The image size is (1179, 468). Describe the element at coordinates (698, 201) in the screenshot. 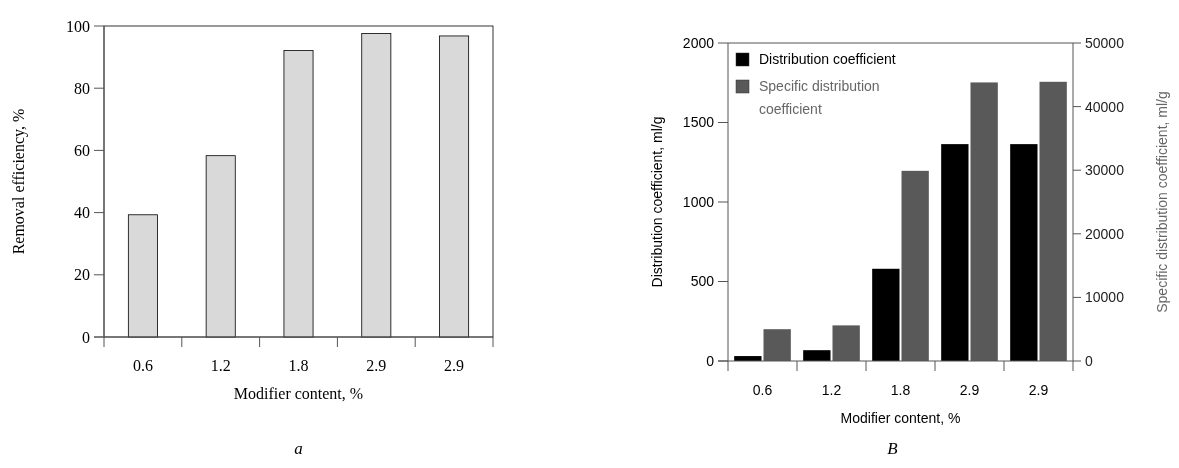

I see `y-tick-label: 1000` at that location.